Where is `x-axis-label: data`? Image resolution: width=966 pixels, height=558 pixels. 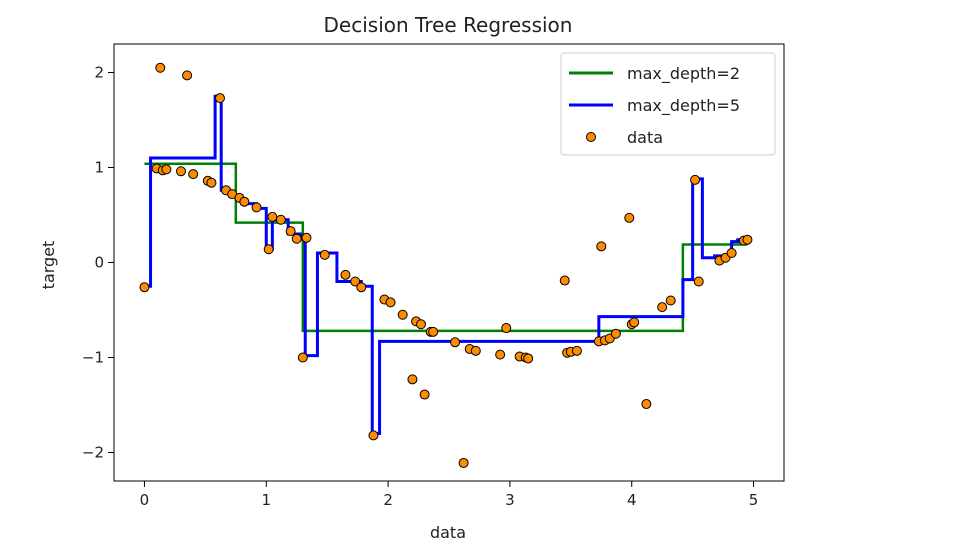 x-axis-label: data is located at coordinates (448, 532).